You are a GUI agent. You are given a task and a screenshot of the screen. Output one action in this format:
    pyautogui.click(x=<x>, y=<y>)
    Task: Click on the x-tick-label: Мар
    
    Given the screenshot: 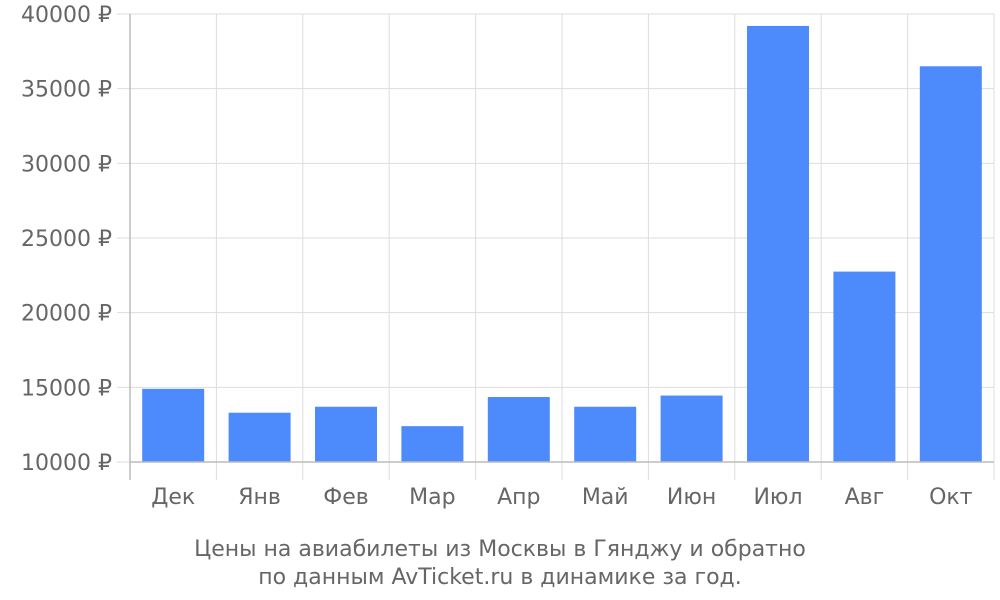 What is the action you would take?
    pyautogui.click(x=432, y=497)
    